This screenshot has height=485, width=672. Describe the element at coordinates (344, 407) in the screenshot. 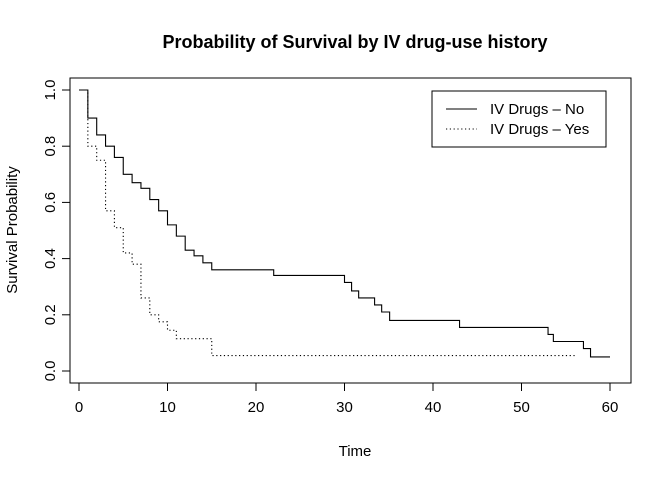

I see `x-tick-label: 30` at that location.